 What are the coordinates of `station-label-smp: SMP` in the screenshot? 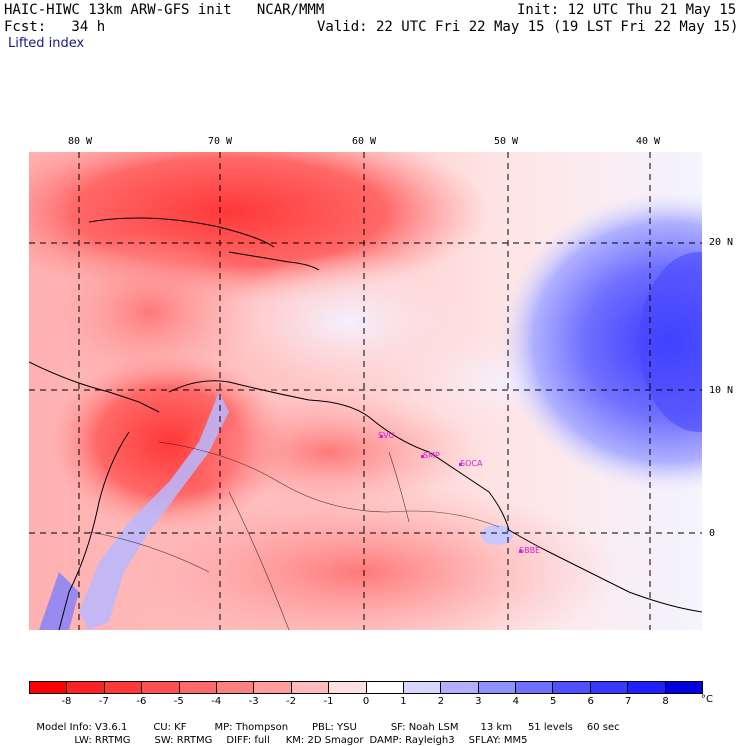 It's located at (431, 455).